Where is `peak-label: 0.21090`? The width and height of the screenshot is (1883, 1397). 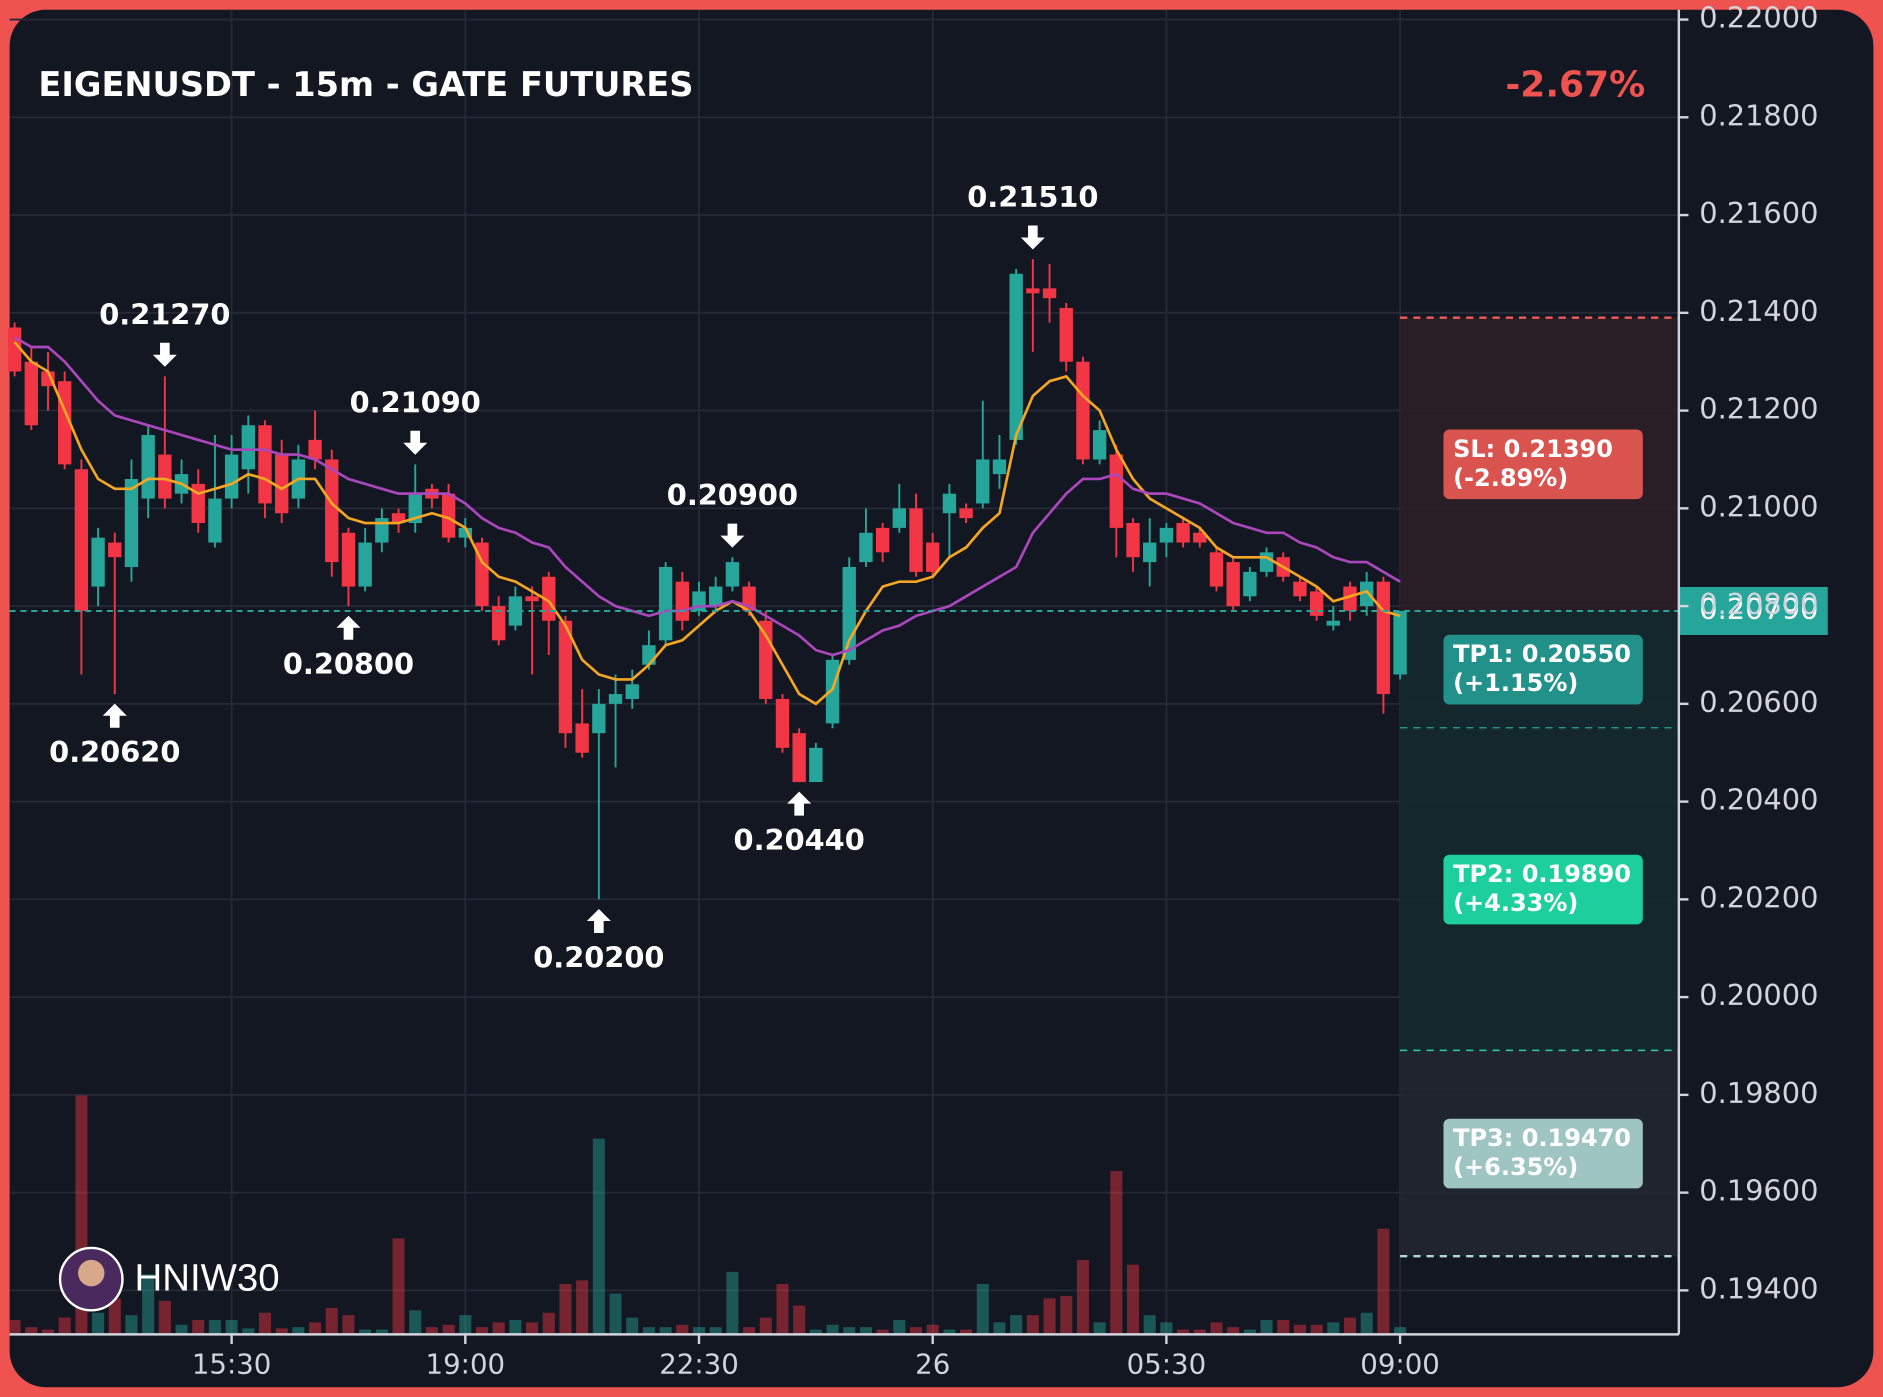
peak-label: 0.21090 is located at coordinates (415, 402).